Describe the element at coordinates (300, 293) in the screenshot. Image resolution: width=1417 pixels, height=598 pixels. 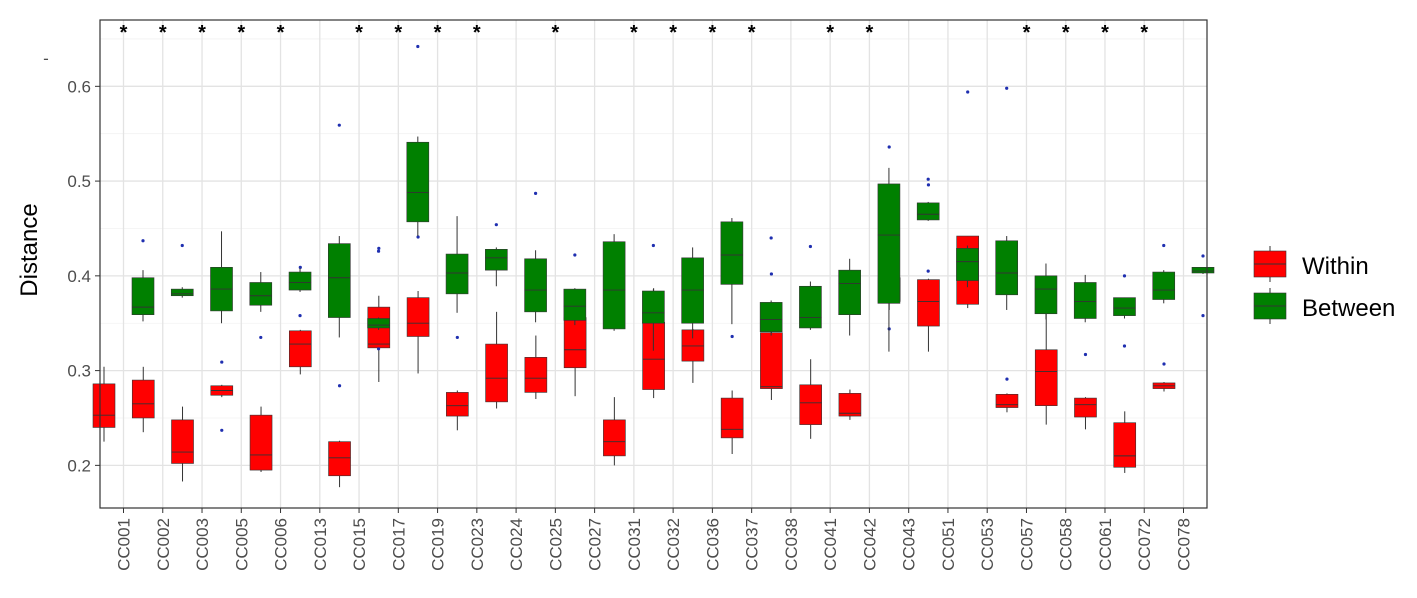
I see `box-between-CC006` at that location.